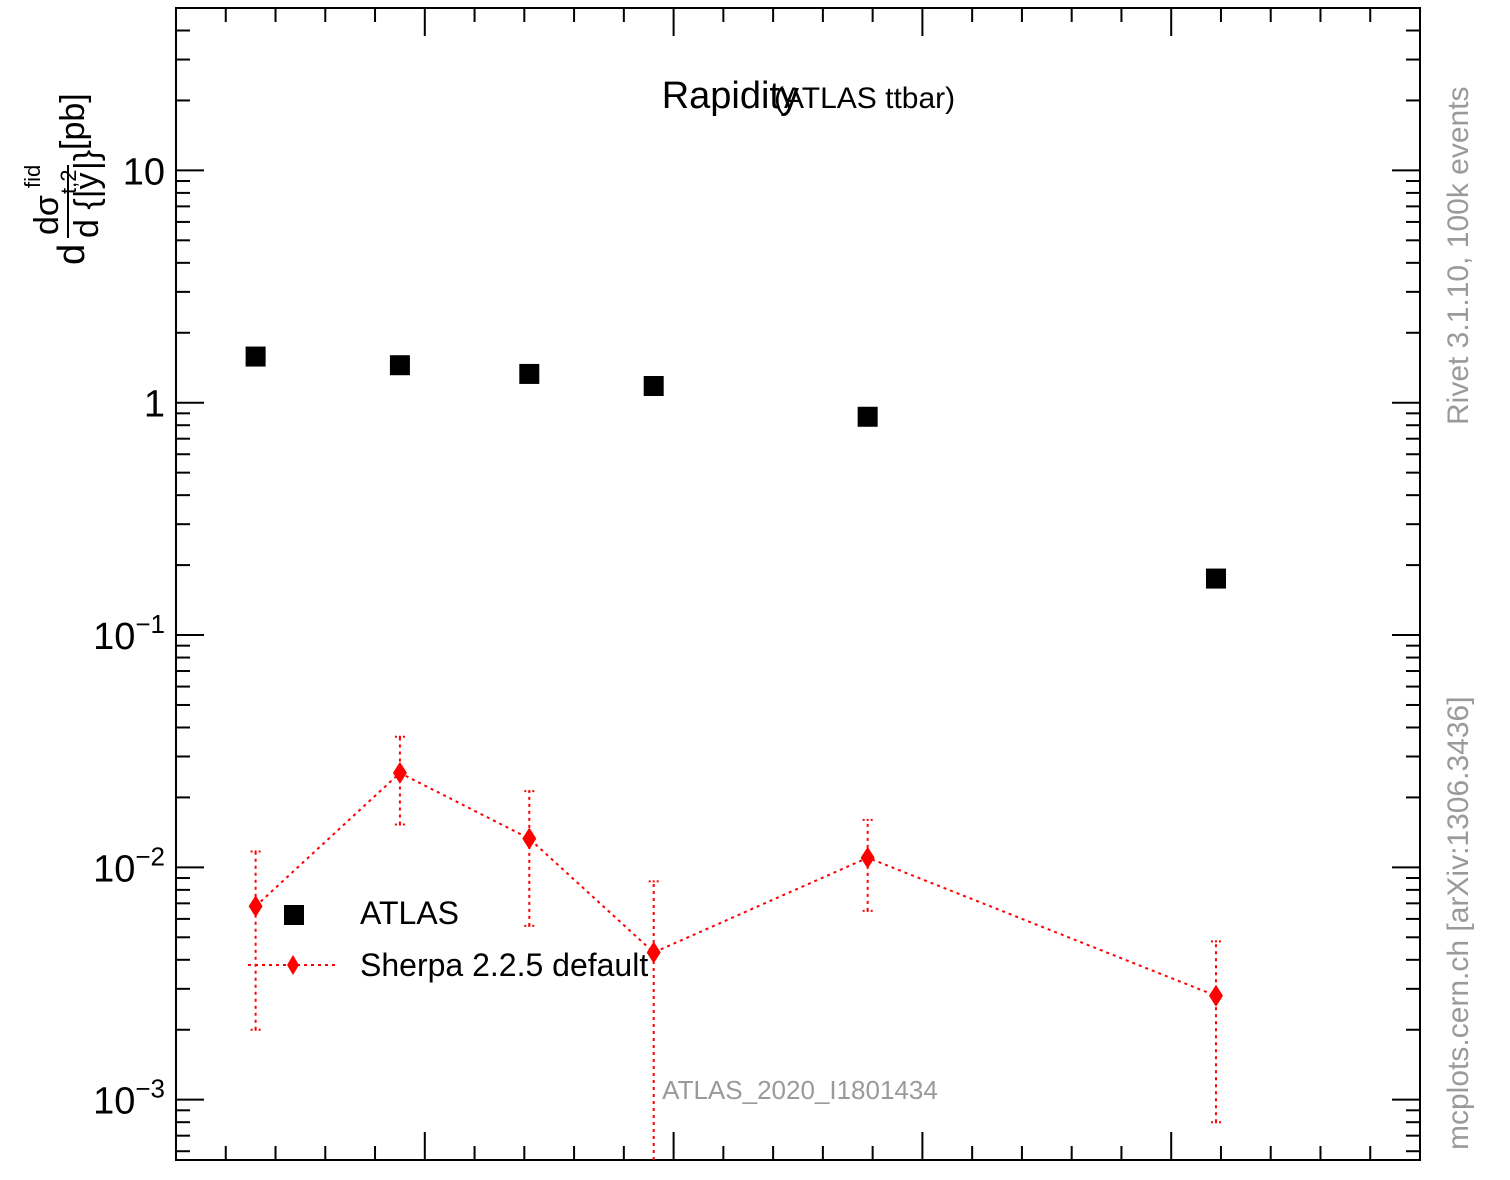 This screenshot has width=1510, height=1180. What do you see at coordinates (129, 865) in the screenshot?
I see `y-tick-label: 10⁻²` at bounding box center [129, 865].